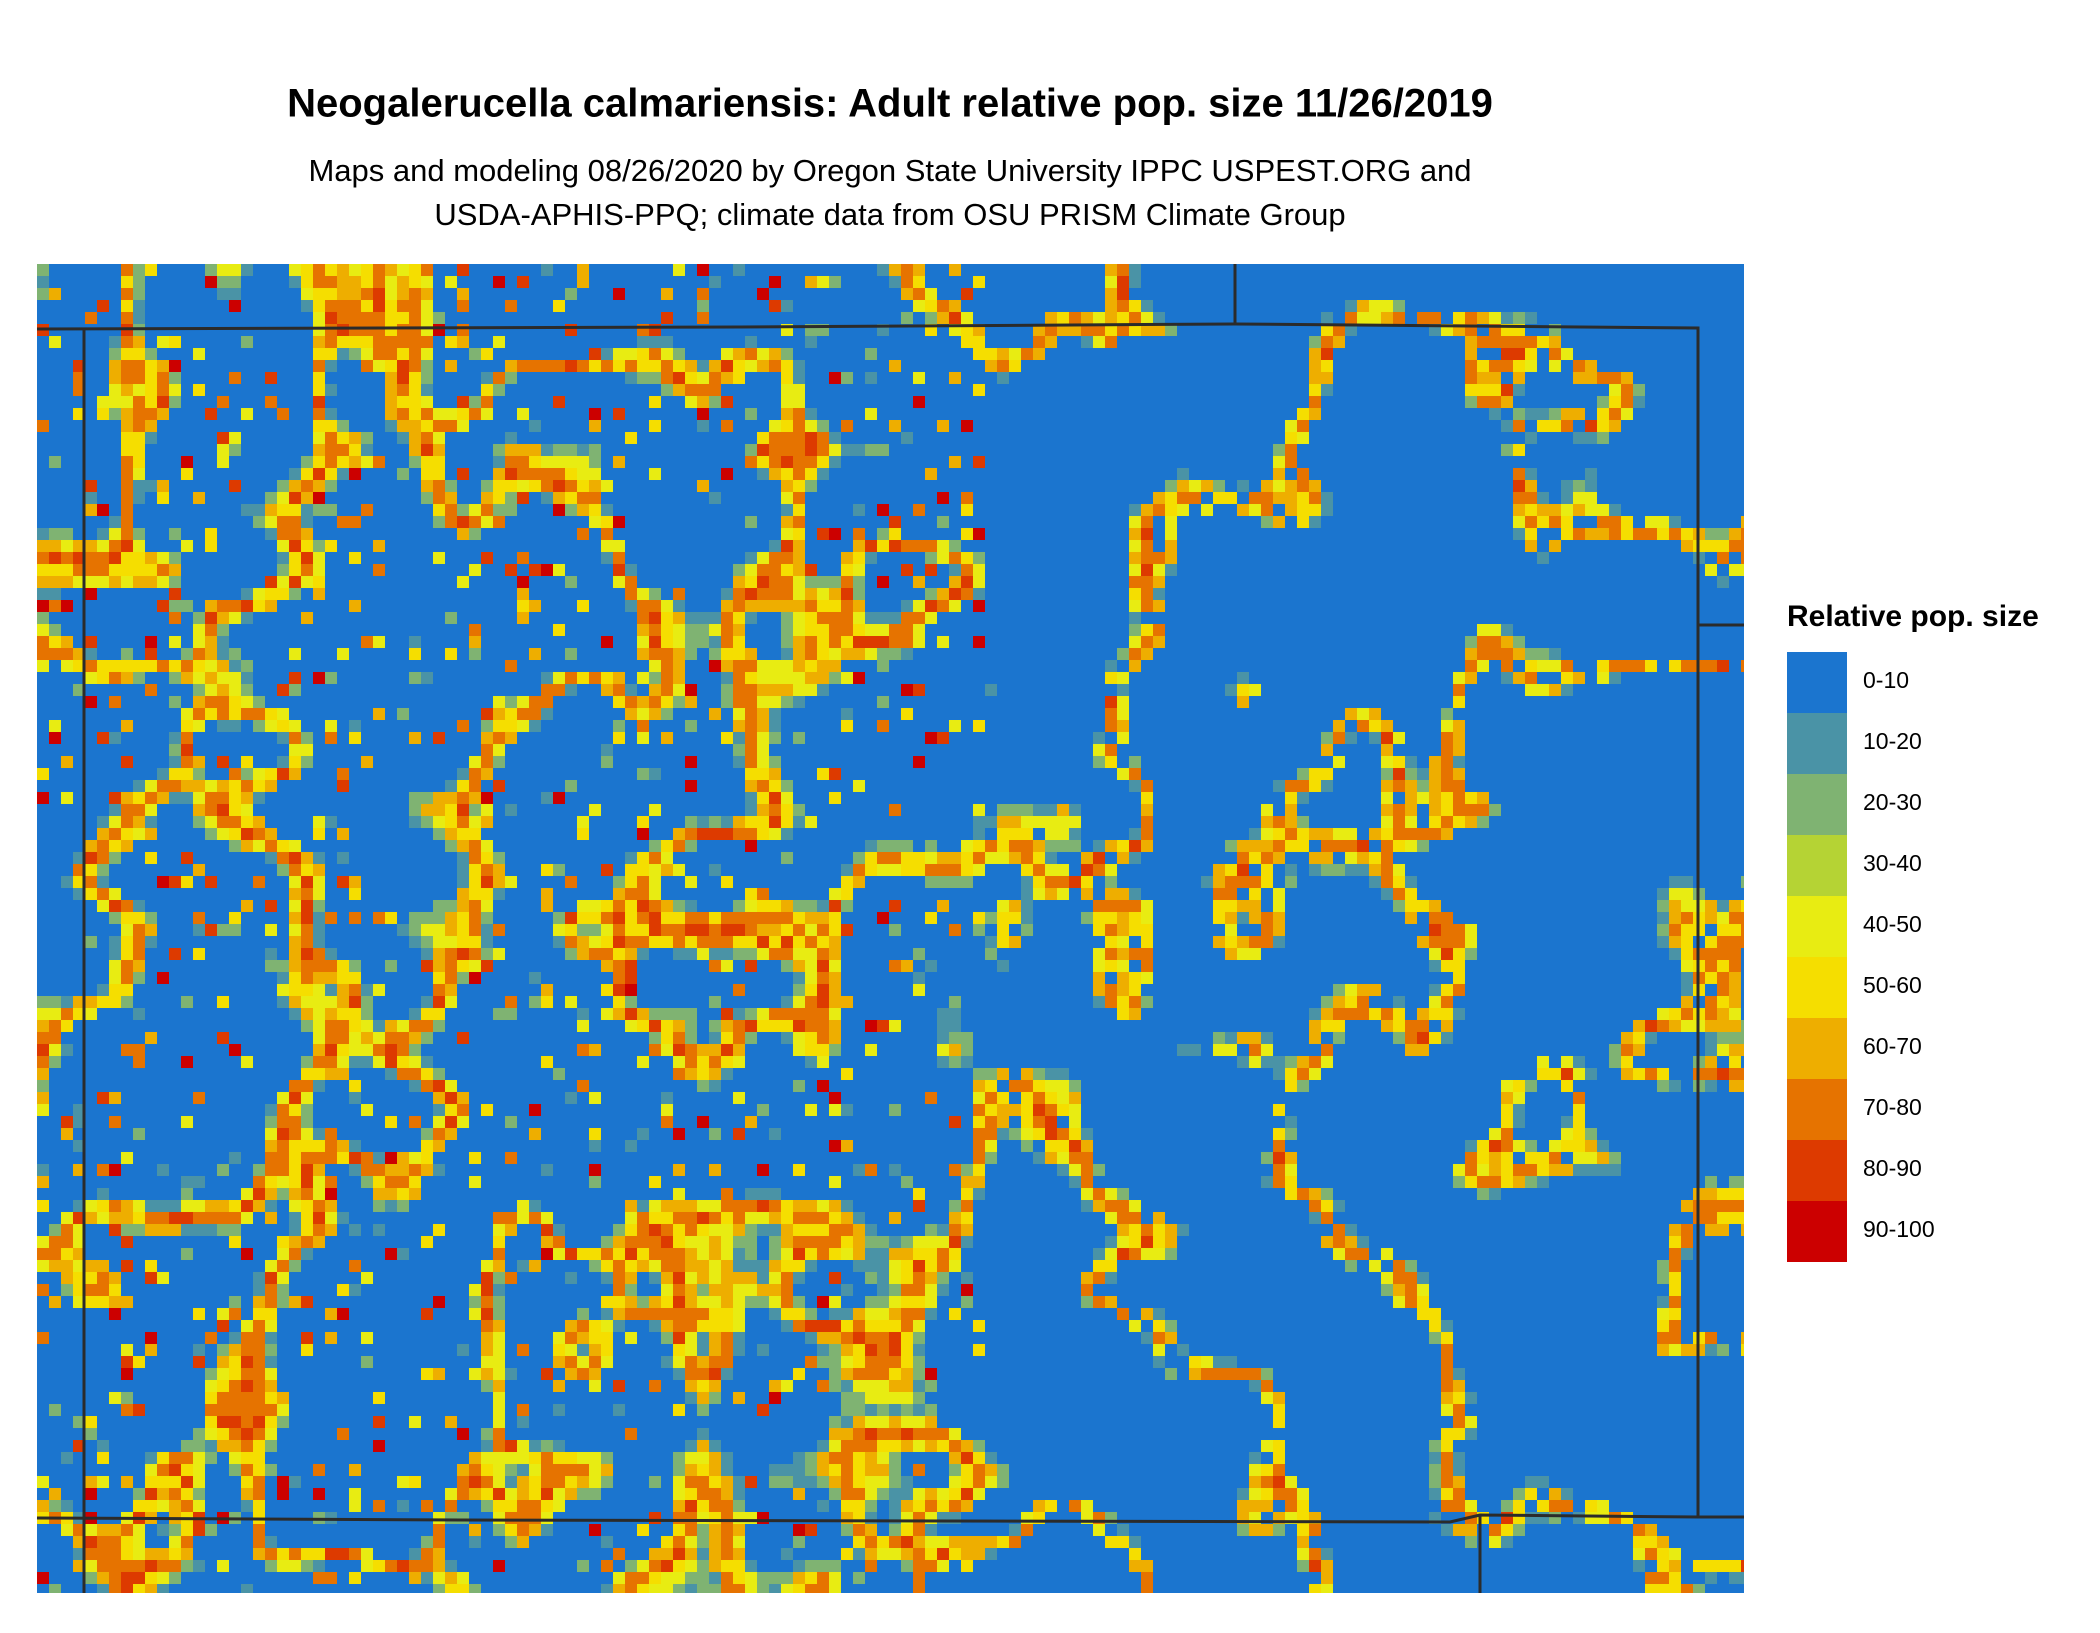 The image size is (2100, 1633). Describe the element at coordinates (1892, 863) in the screenshot. I see `legend-label: 30-40` at that location.